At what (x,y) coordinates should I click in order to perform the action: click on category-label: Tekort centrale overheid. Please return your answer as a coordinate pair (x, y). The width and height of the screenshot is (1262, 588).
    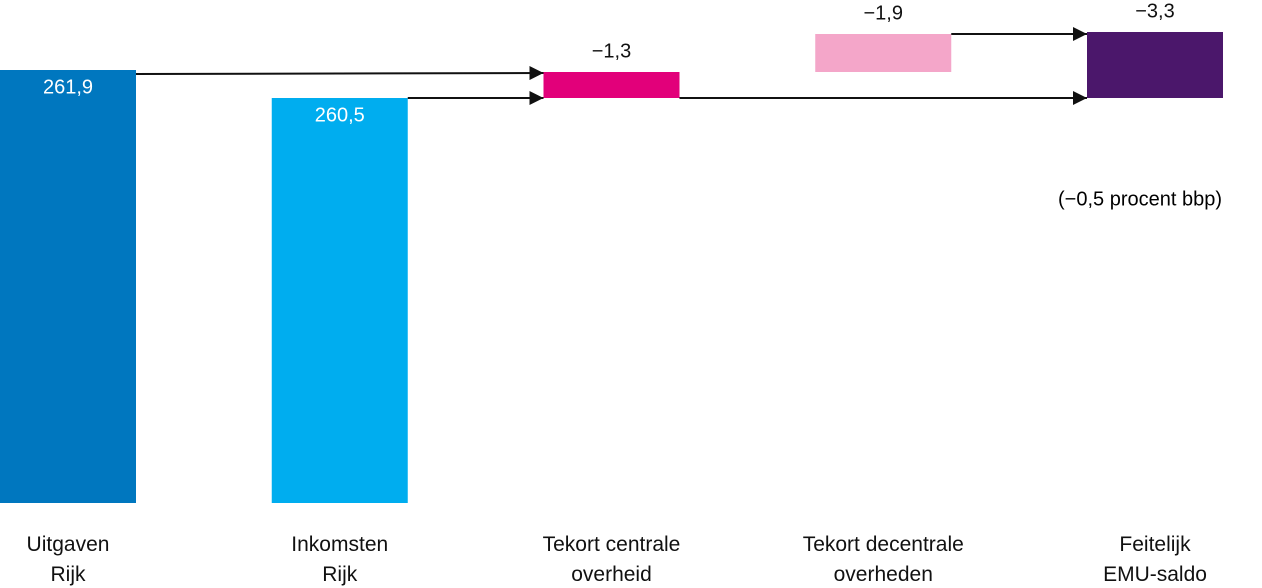
    Looking at the image, I should click on (611, 559).